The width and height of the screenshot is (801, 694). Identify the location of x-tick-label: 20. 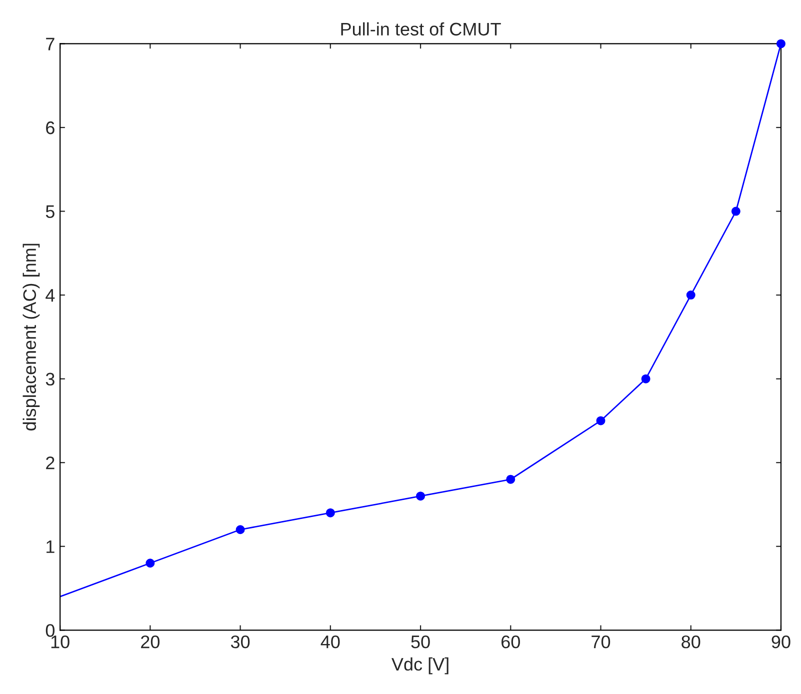
(150, 641).